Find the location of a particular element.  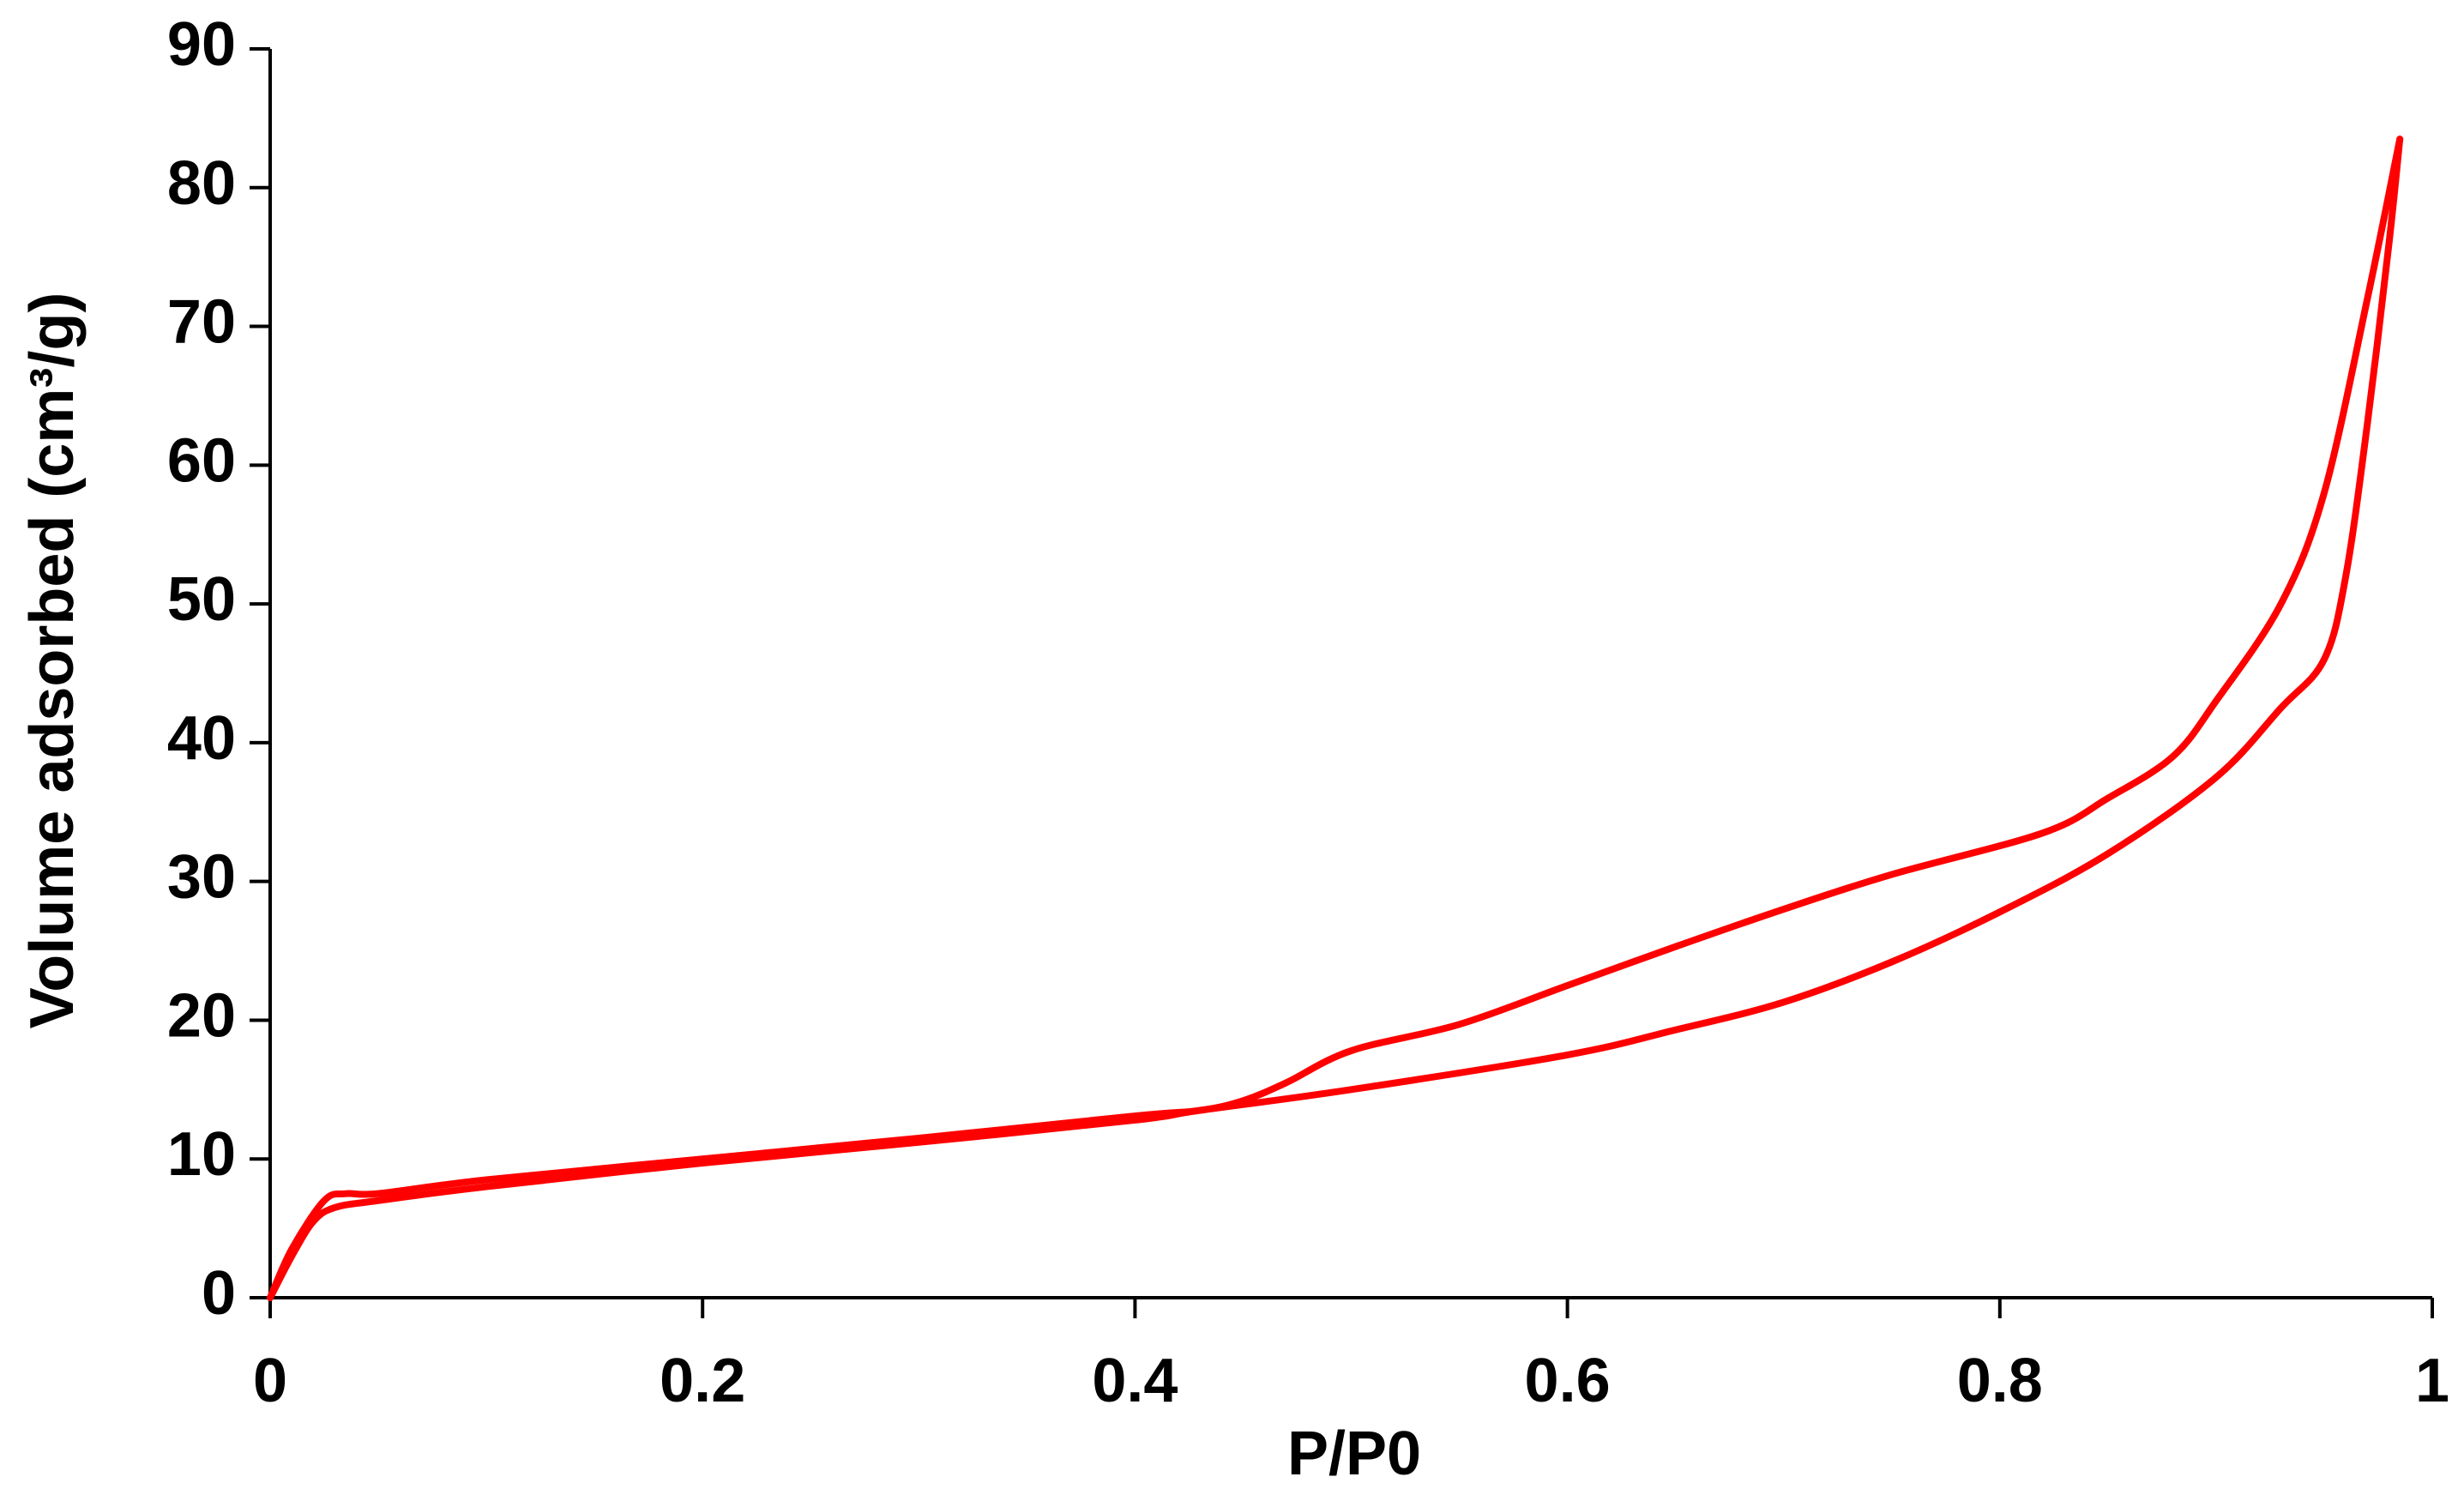

y-tick-label: 20 is located at coordinates (201, 1016).